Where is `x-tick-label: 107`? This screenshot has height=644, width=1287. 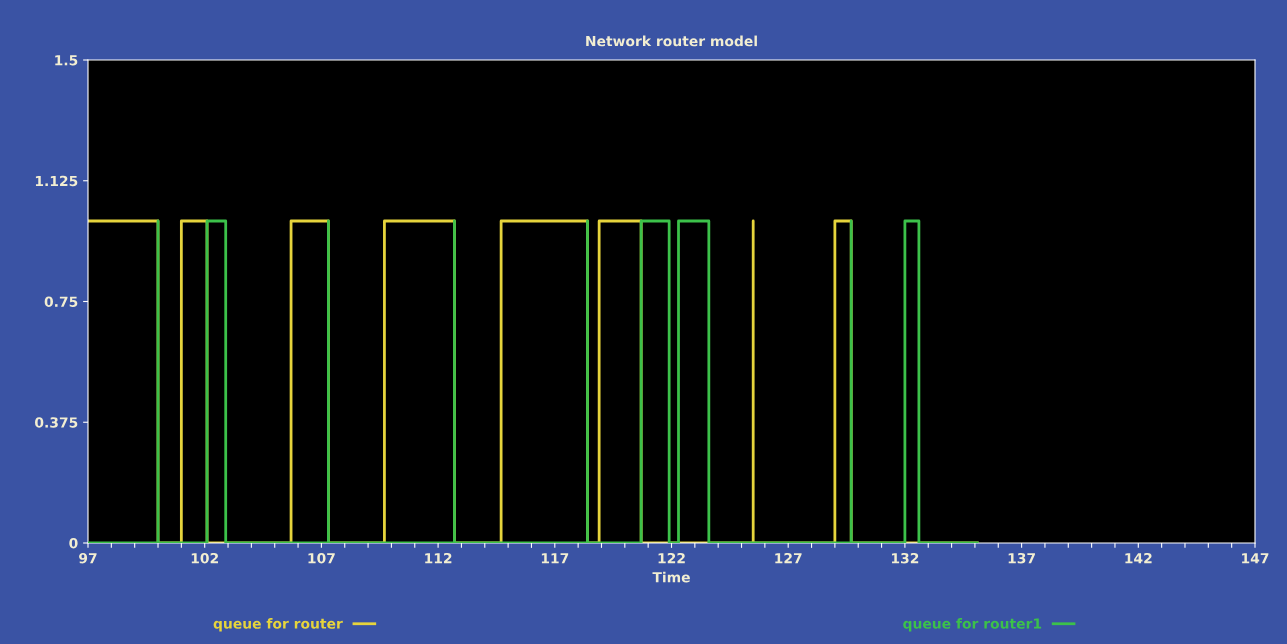
x-tick-label: 107 is located at coordinates (321, 558).